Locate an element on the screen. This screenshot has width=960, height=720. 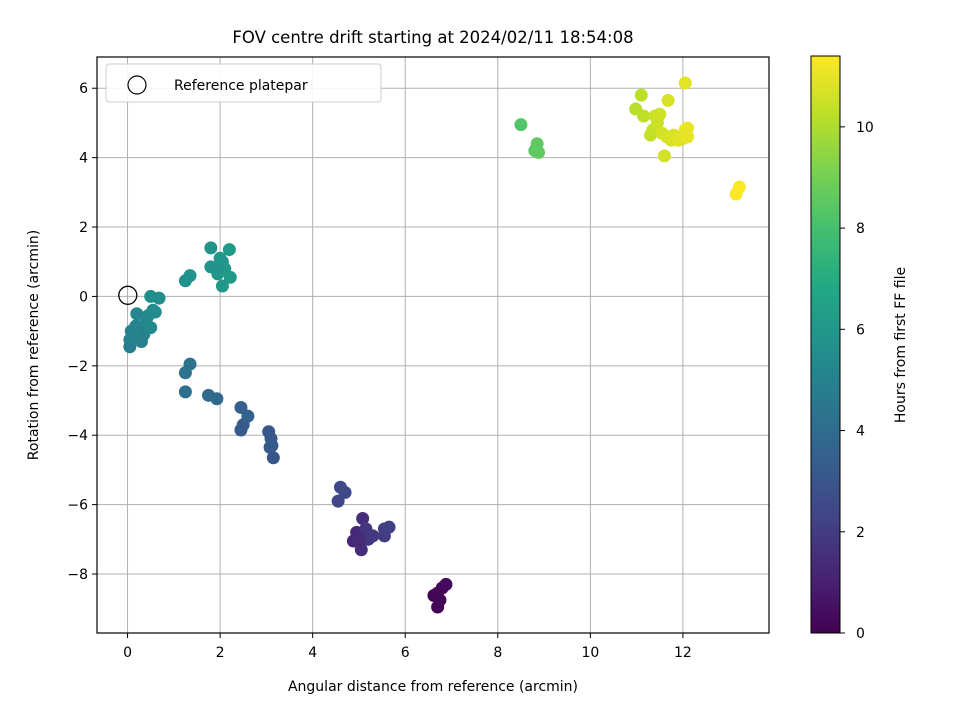
y-tick-label: −8 is located at coordinates (77, 575).